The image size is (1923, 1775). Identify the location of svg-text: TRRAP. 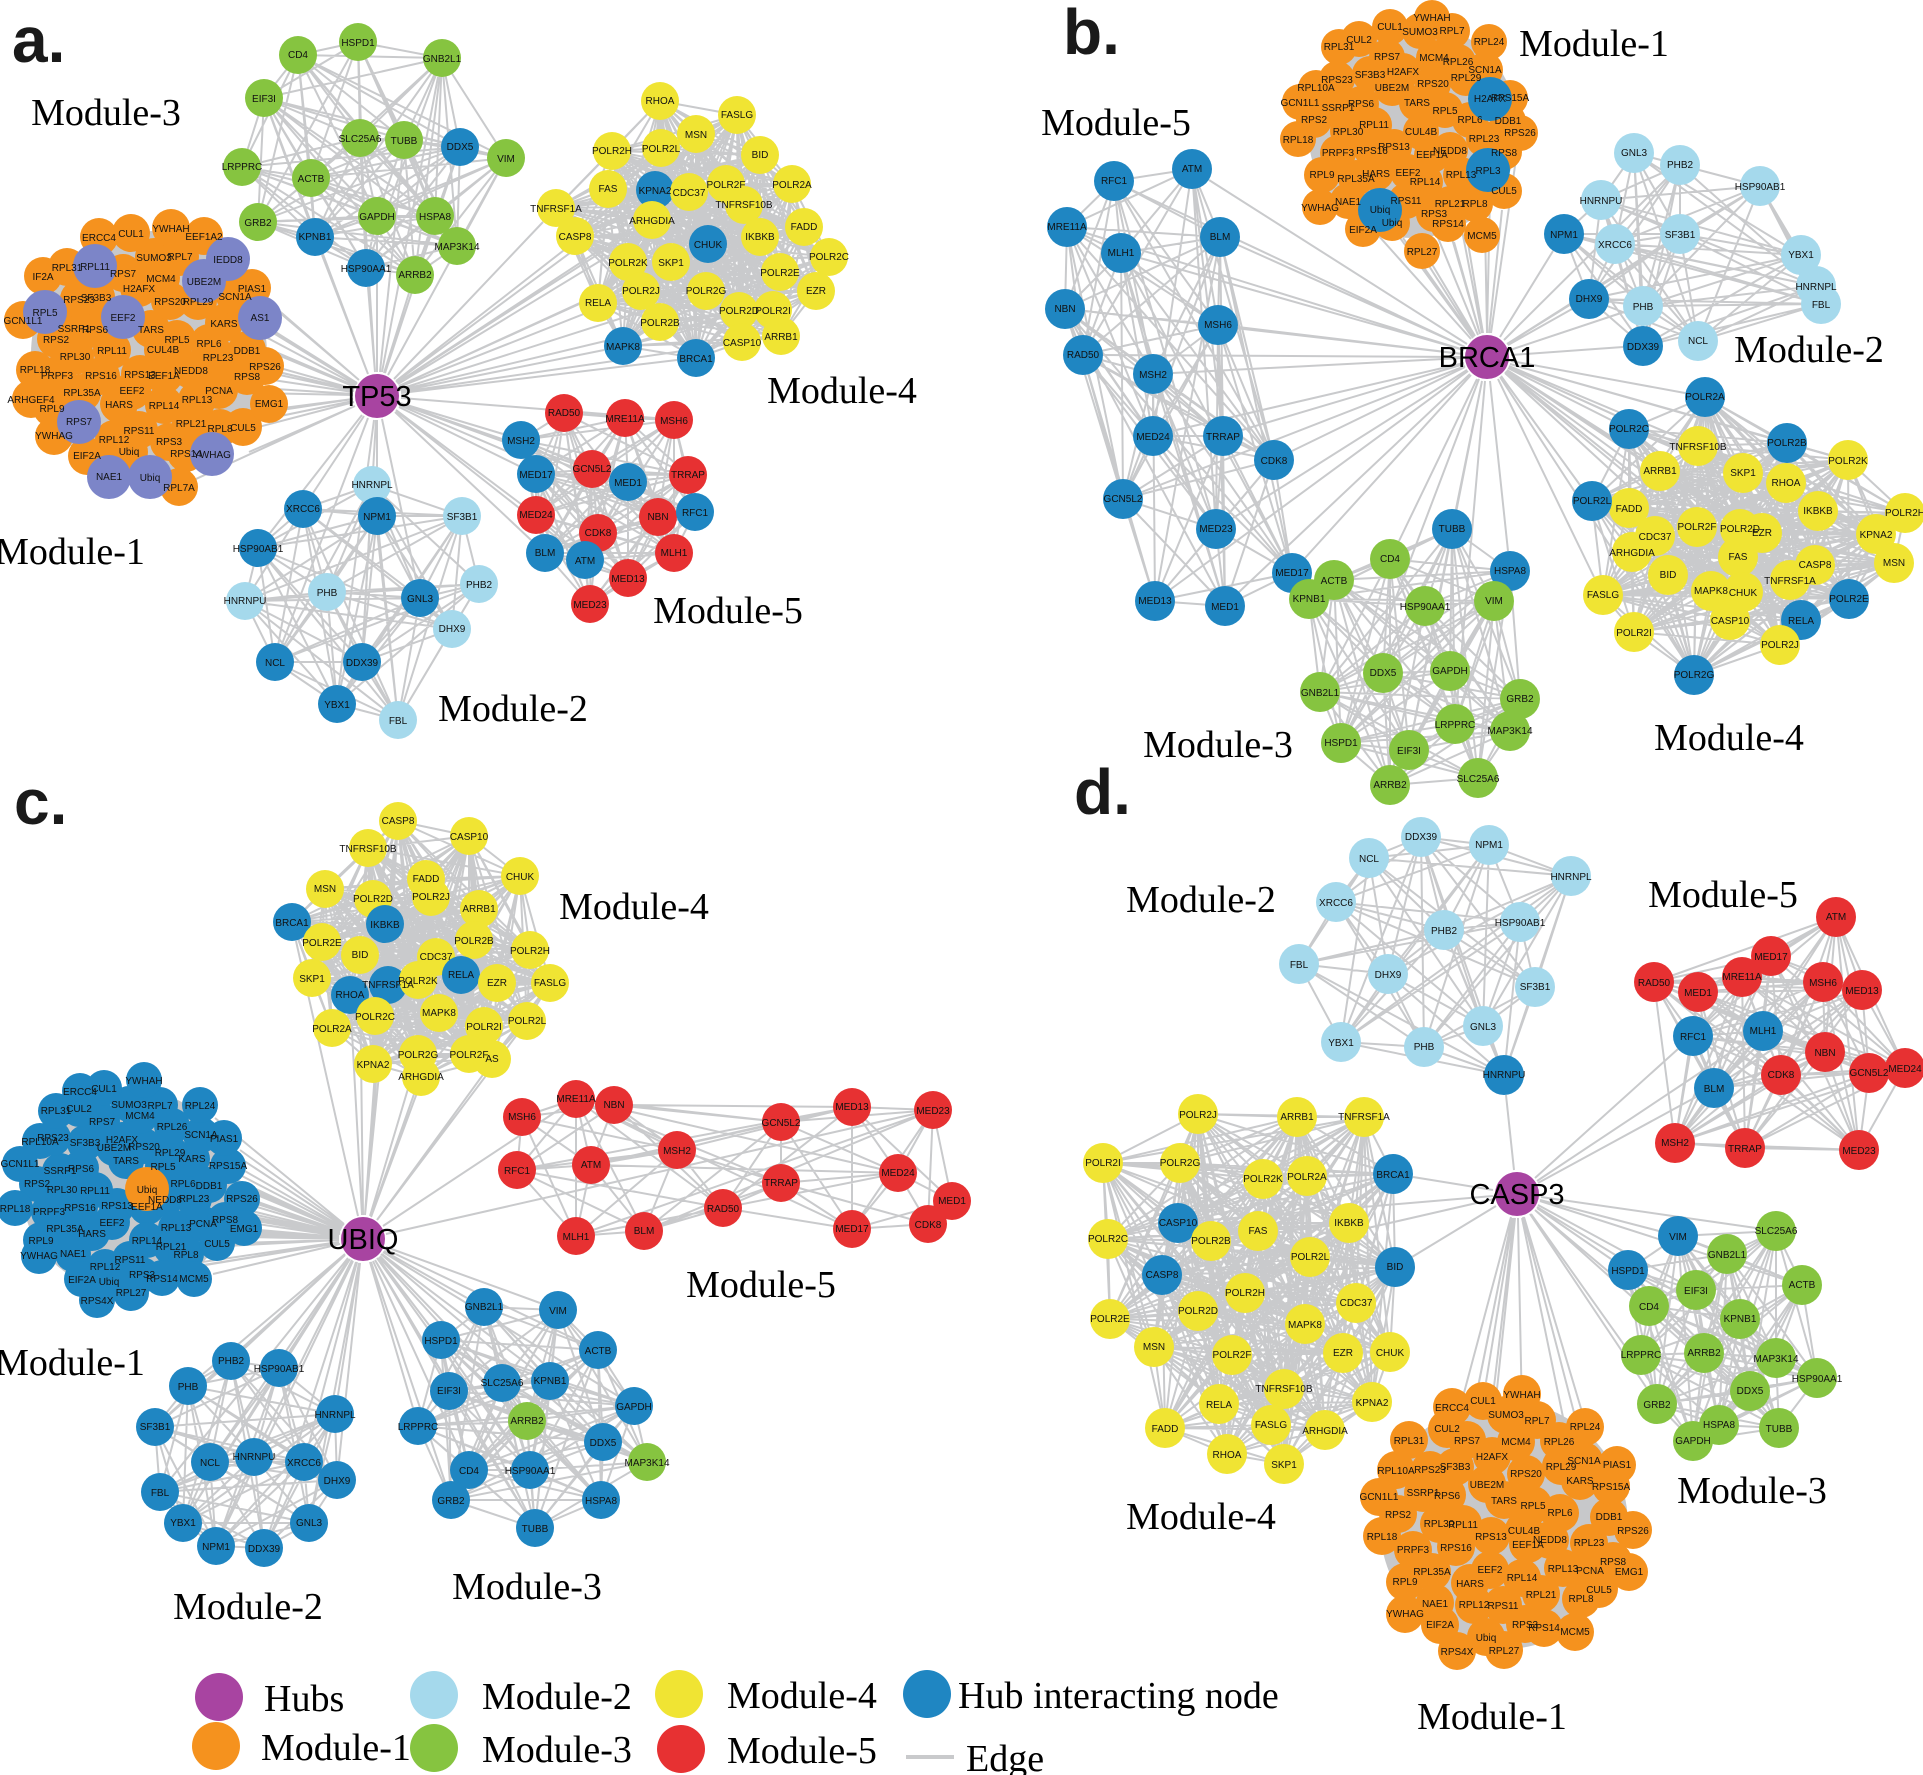
(688, 475).